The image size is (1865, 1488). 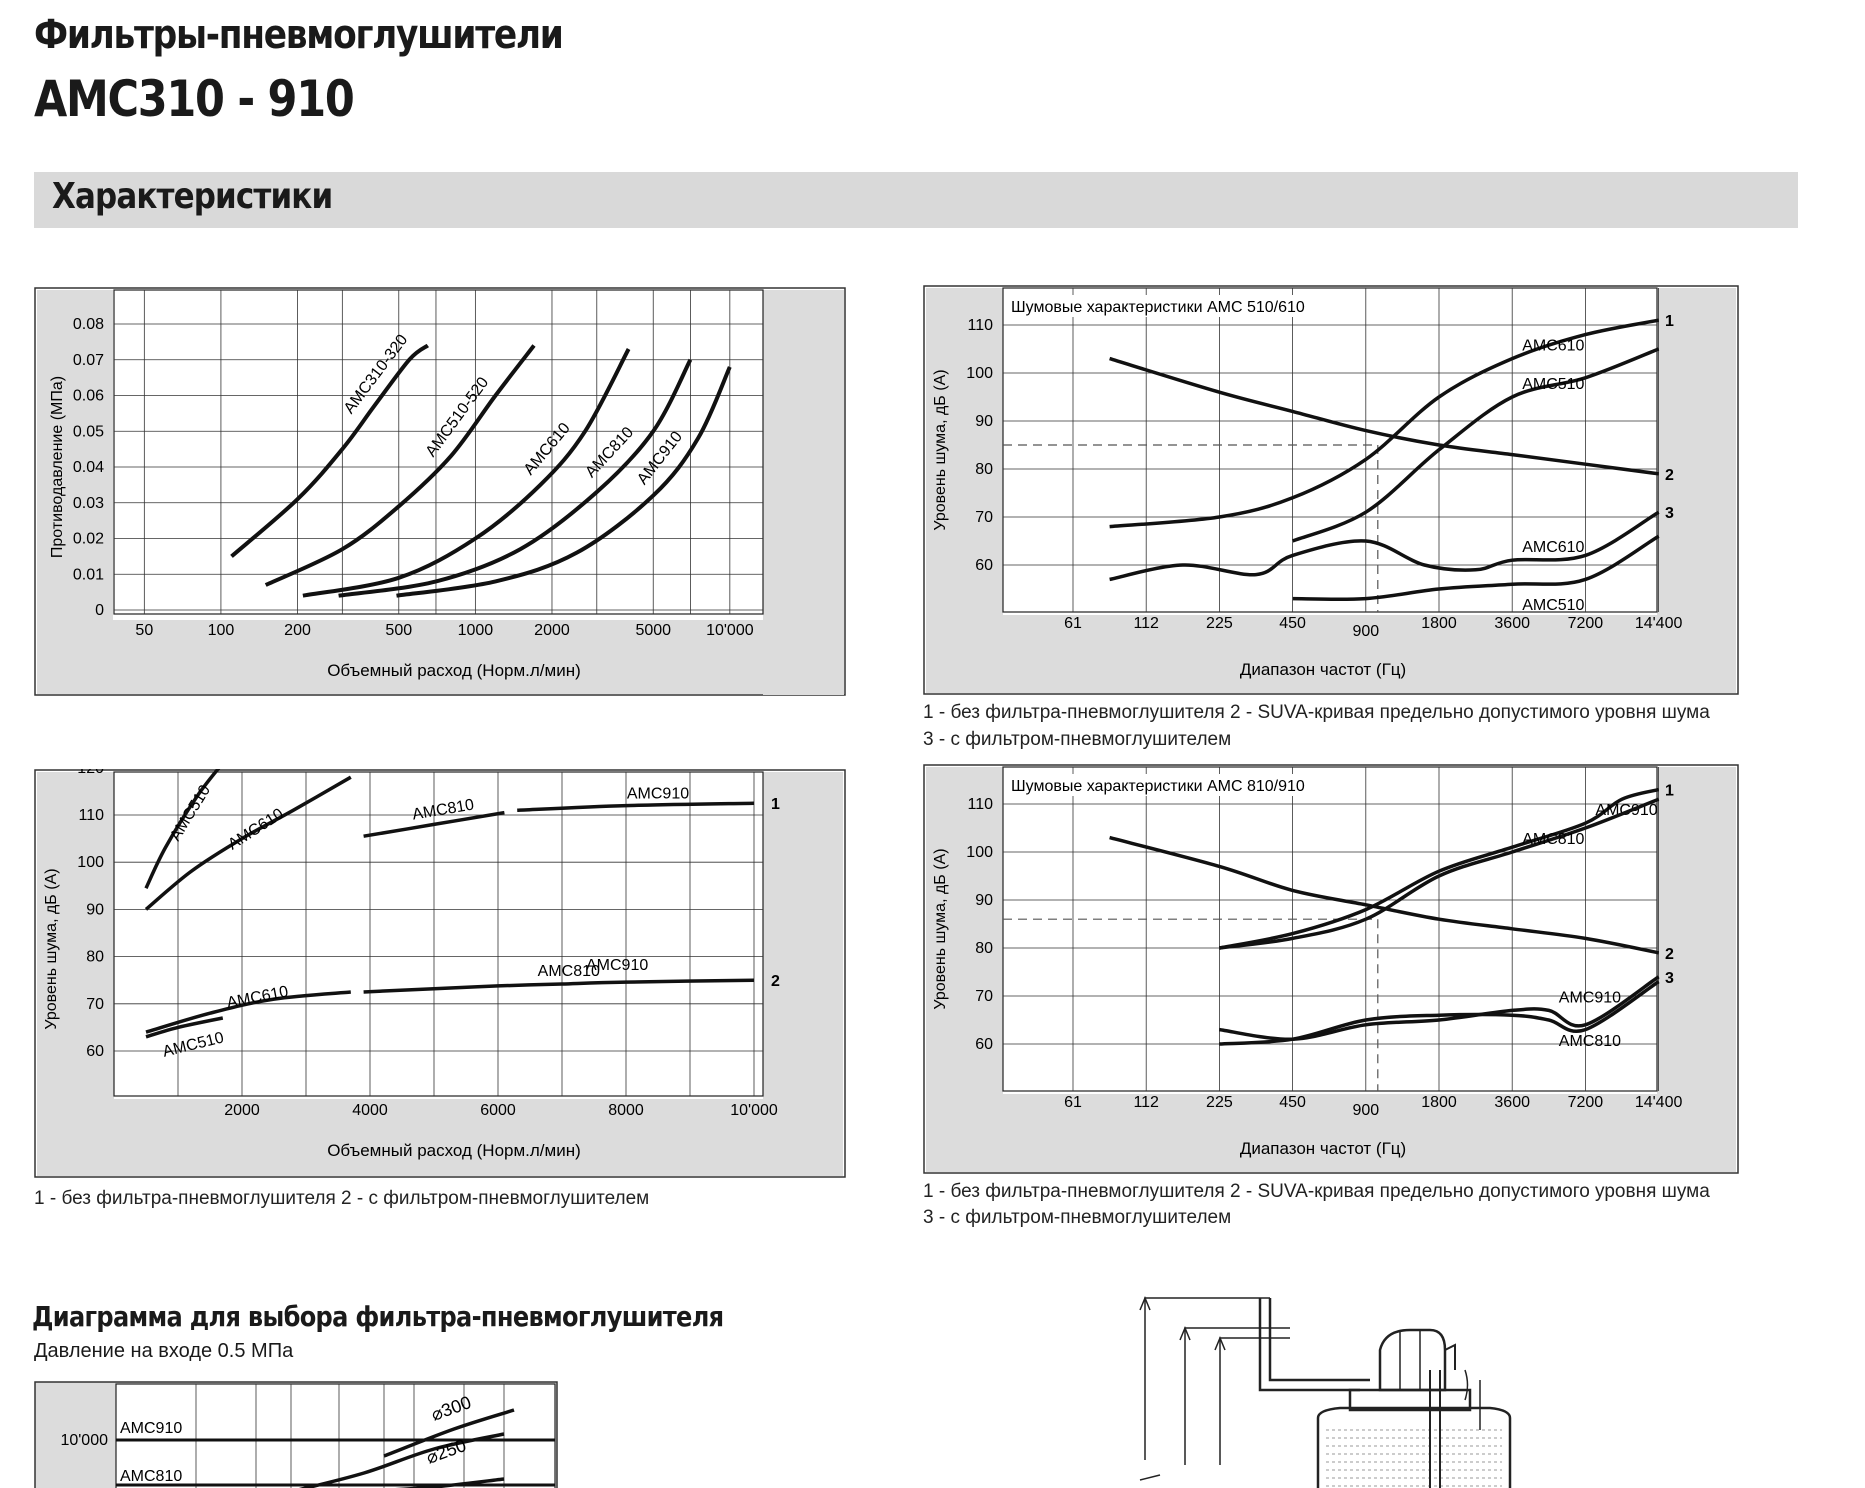 What do you see at coordinates (450, 1482) in the screenshot?
I see `curve-d200` at bounding box center [450, 1482].